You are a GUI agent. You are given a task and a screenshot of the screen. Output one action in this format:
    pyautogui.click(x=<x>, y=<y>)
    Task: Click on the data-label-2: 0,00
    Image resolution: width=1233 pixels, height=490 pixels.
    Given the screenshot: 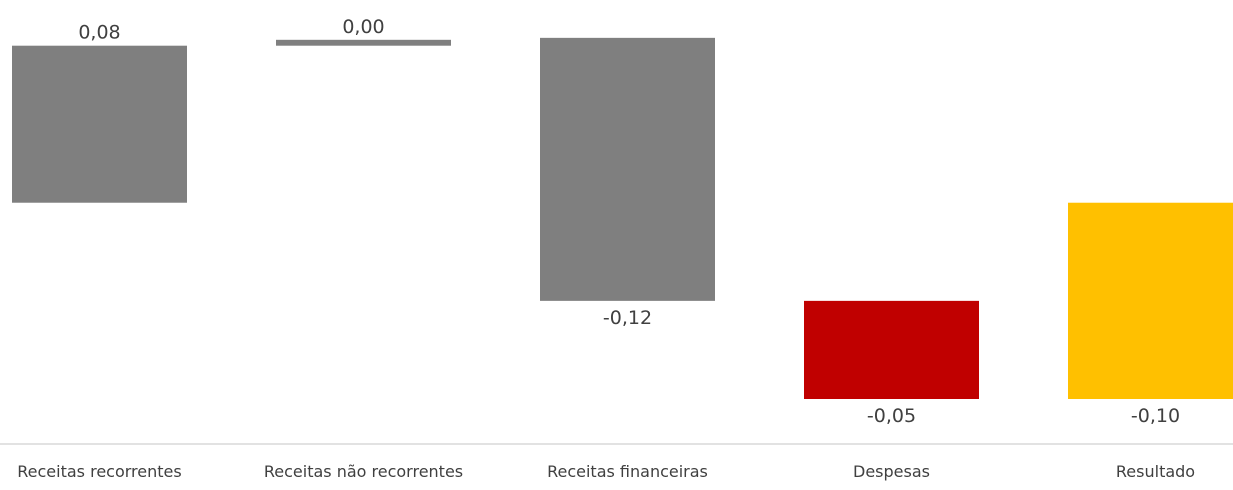 What is the action you would take?
    pyautogui.click(x=363, y=27)
    